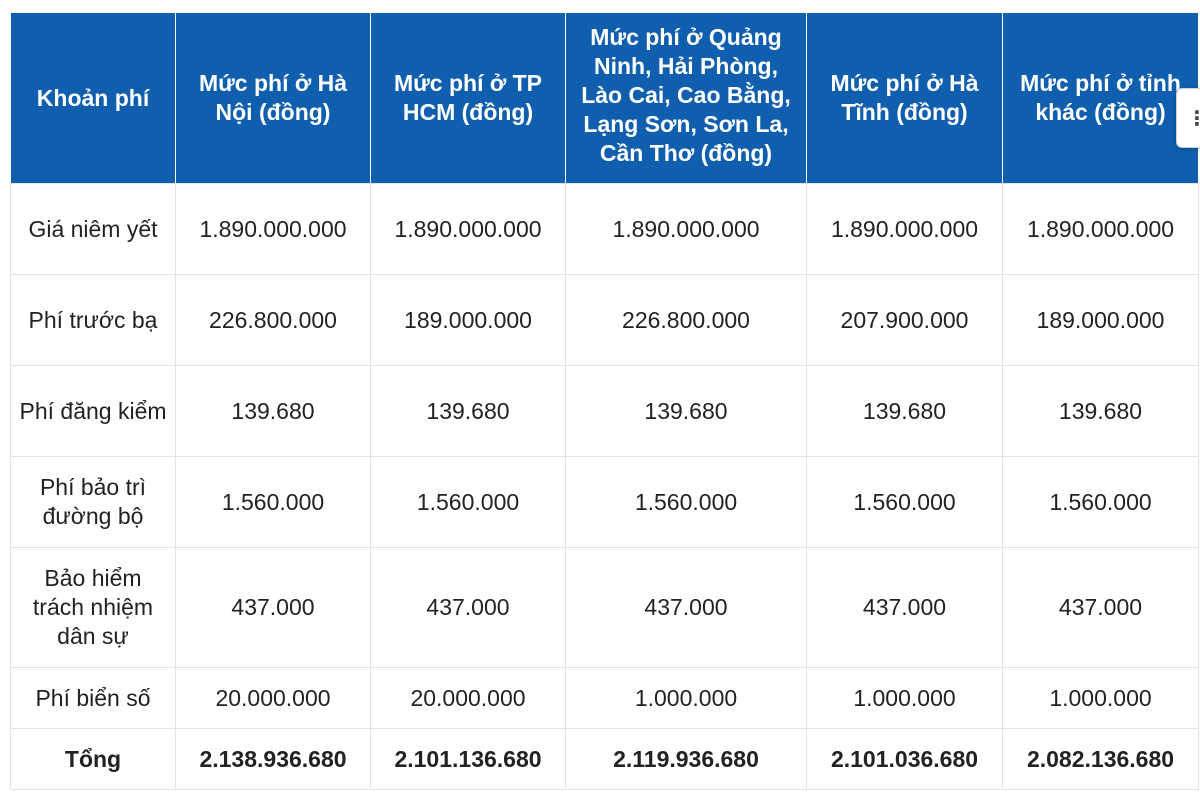 The width and height of the screenshot is (1200, 795). What do you see at coordinates (93, 502) in the screenshot?
I see `row-label: Phí bảo trì đường bộ` at bounding box center [93, 502].